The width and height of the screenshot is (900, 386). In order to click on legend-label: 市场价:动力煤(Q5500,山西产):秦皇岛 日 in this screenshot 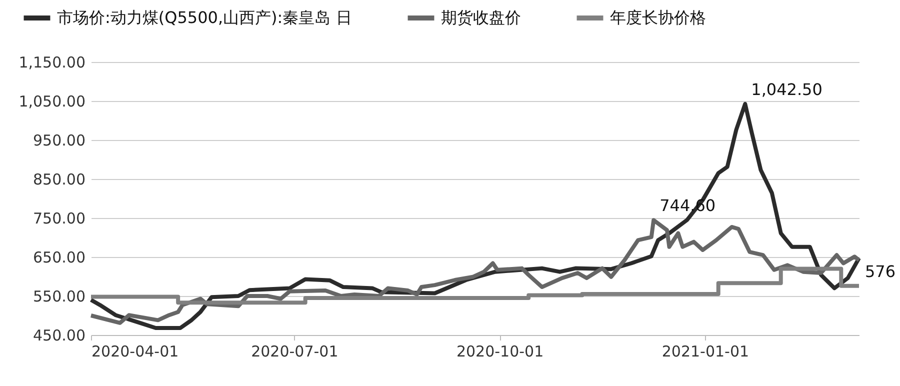, I will do `click(204, 17)`.